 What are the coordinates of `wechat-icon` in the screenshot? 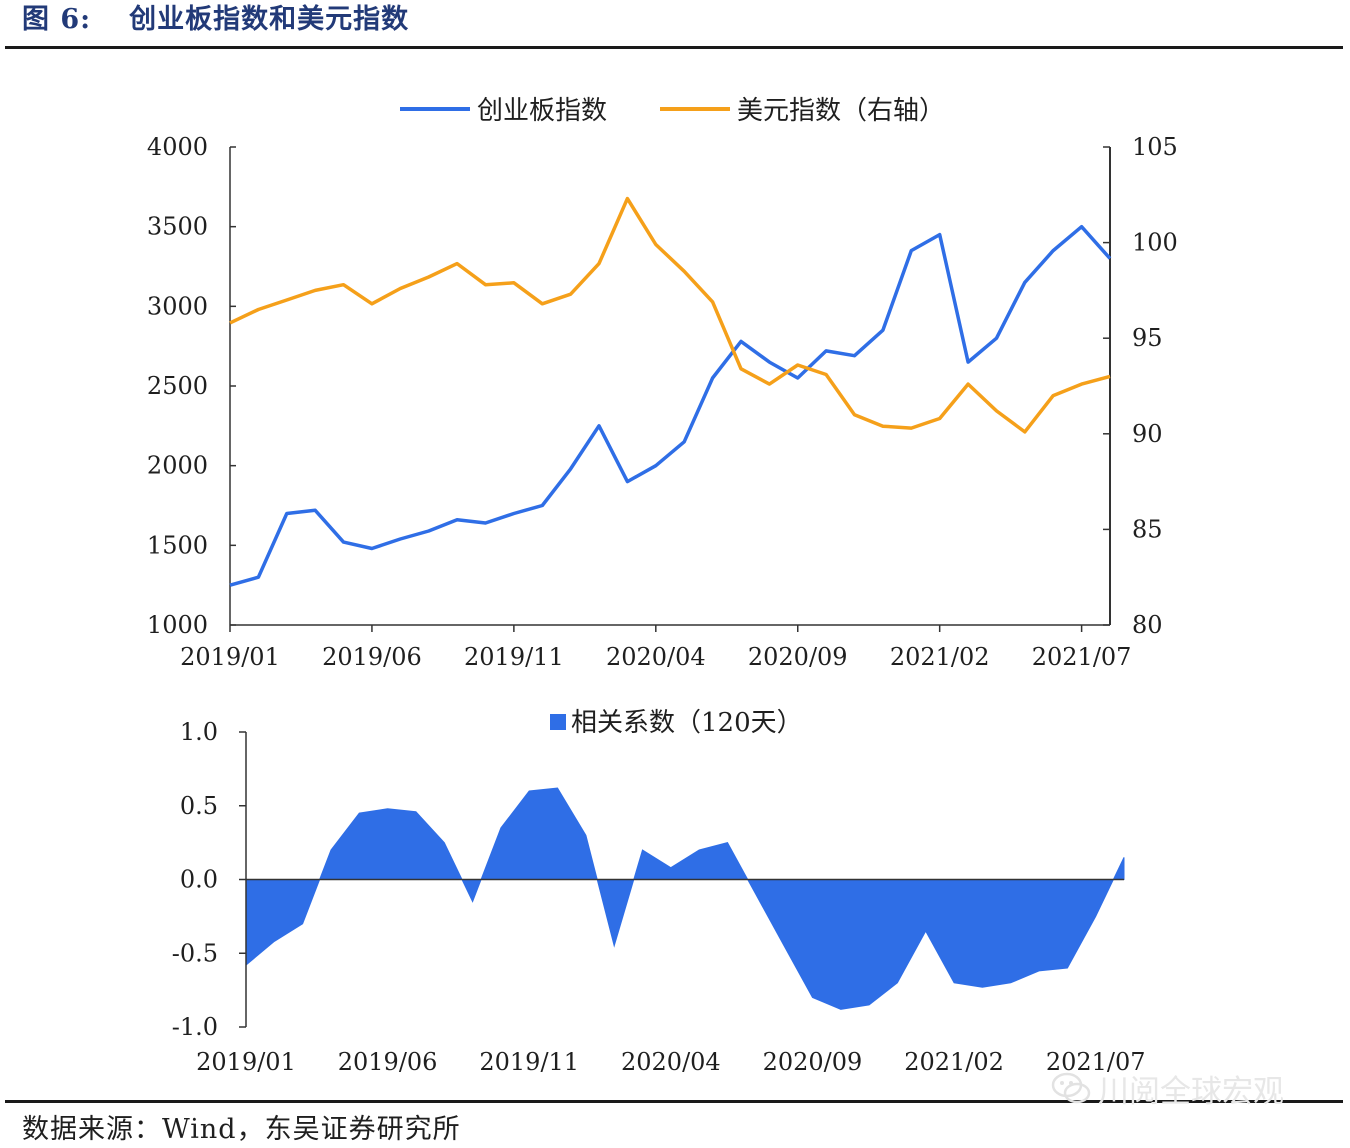 It's located at (1071, 1088).